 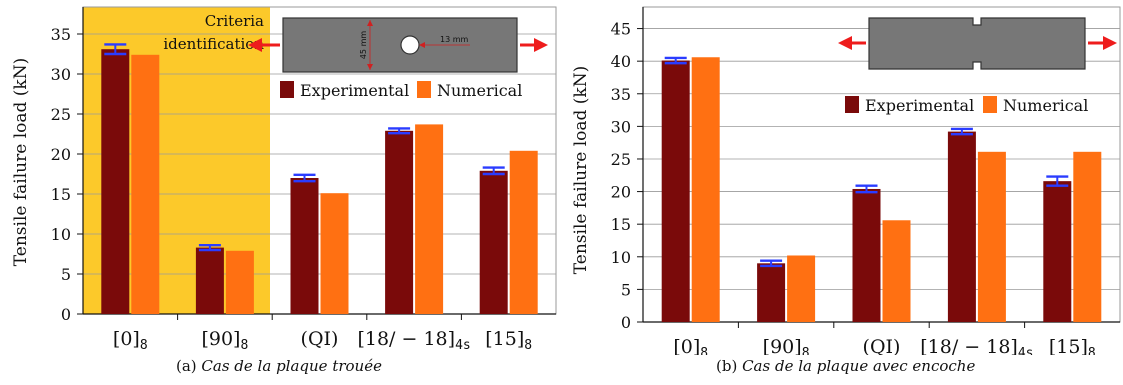 I want to click on category-label: [90]8, so click(x=224, y=340).